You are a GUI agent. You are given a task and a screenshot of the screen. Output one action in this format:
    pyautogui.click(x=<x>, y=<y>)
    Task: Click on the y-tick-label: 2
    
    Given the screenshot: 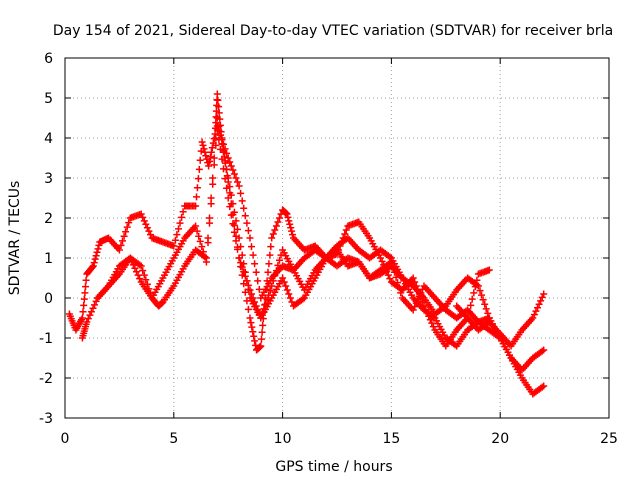 What is the action you would take?
    pyautogui.click(x=48, y=219)
    